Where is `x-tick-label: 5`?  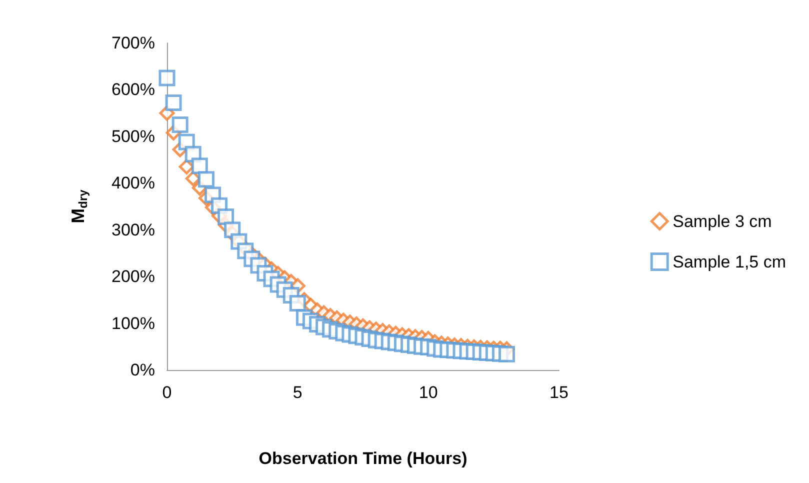
x-tick-label: 5 is located at coordinates (297, 392).